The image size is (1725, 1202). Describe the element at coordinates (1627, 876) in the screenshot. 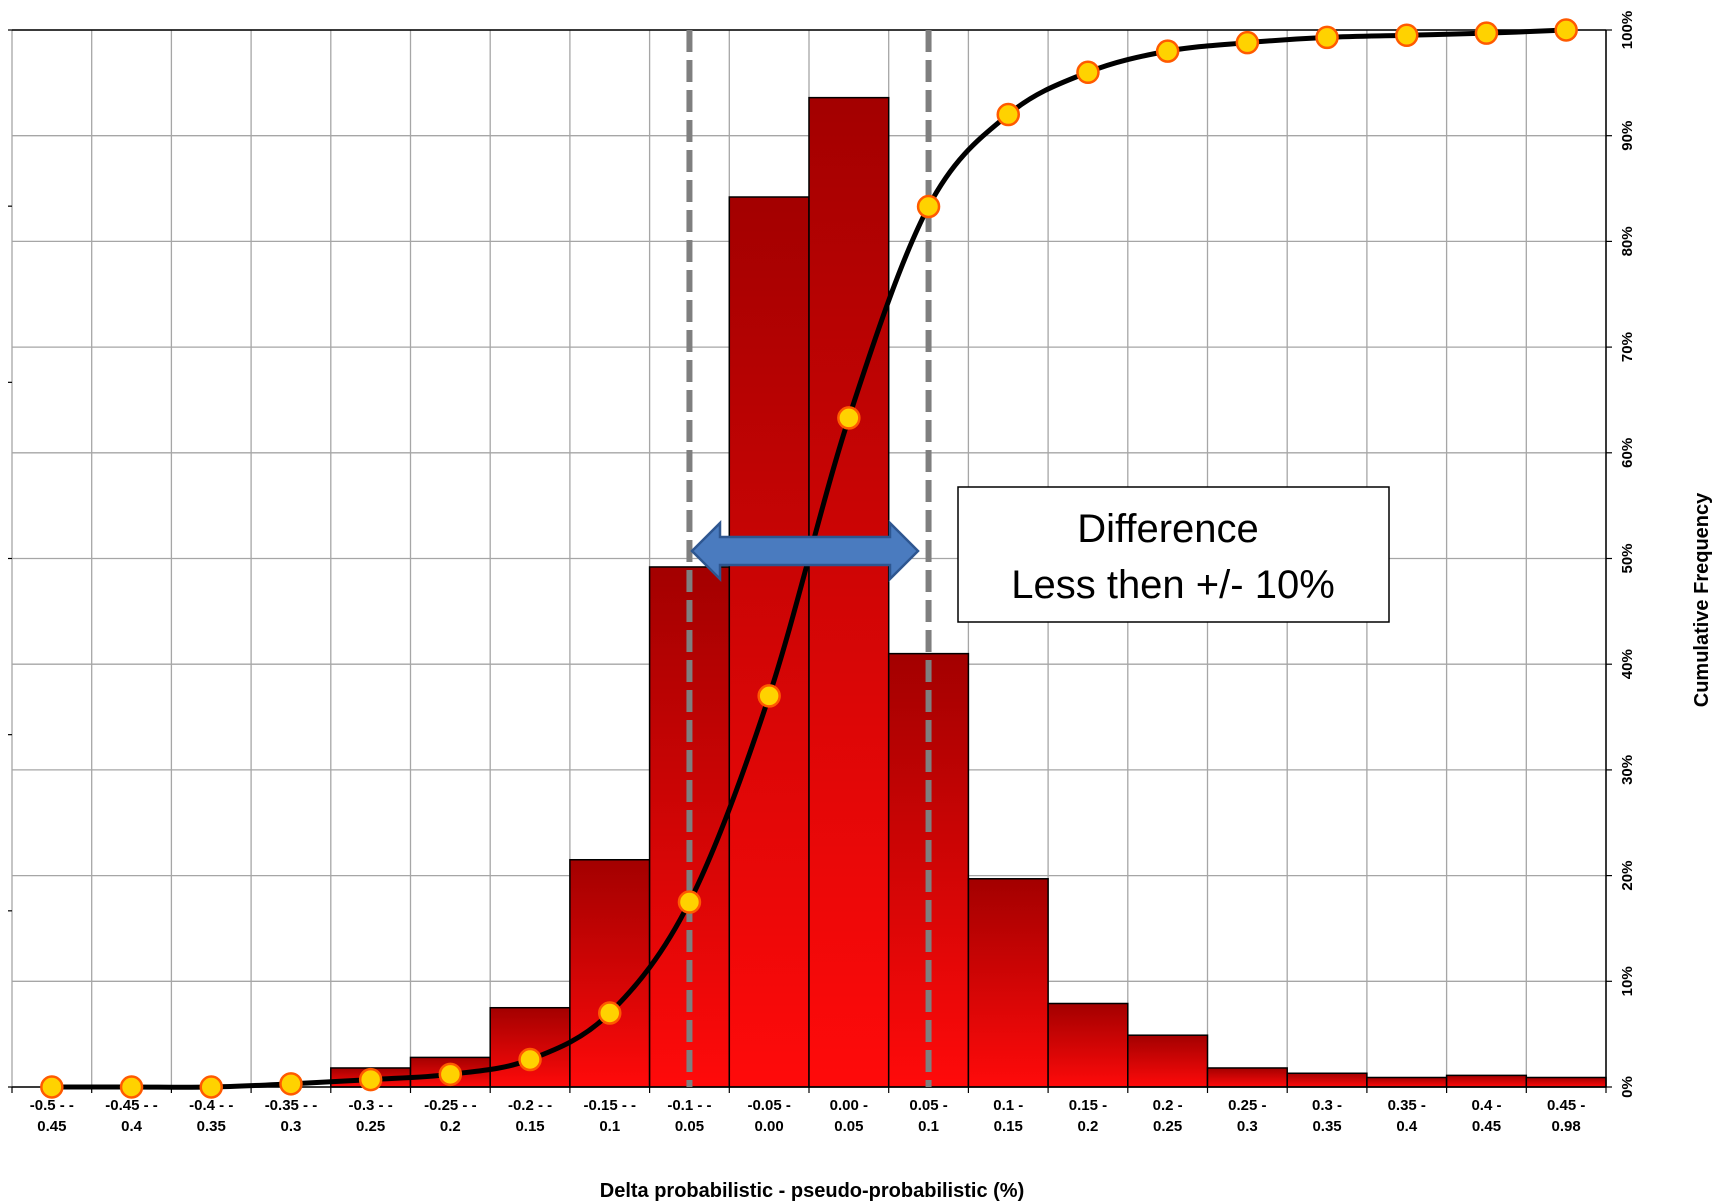

I see `y2-tick-label: 20%` at that location.